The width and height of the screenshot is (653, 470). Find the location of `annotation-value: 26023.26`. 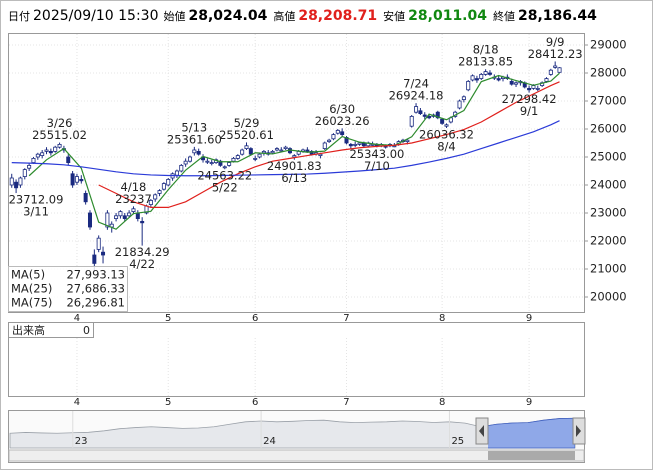

annotation-value: 26023.26 is located at coordinates (342, 121).